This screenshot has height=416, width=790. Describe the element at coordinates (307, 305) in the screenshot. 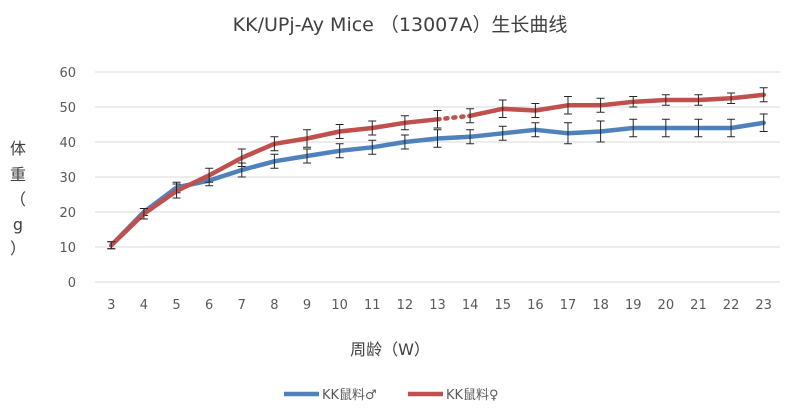

I see `x-tick-label: 9` at that location.